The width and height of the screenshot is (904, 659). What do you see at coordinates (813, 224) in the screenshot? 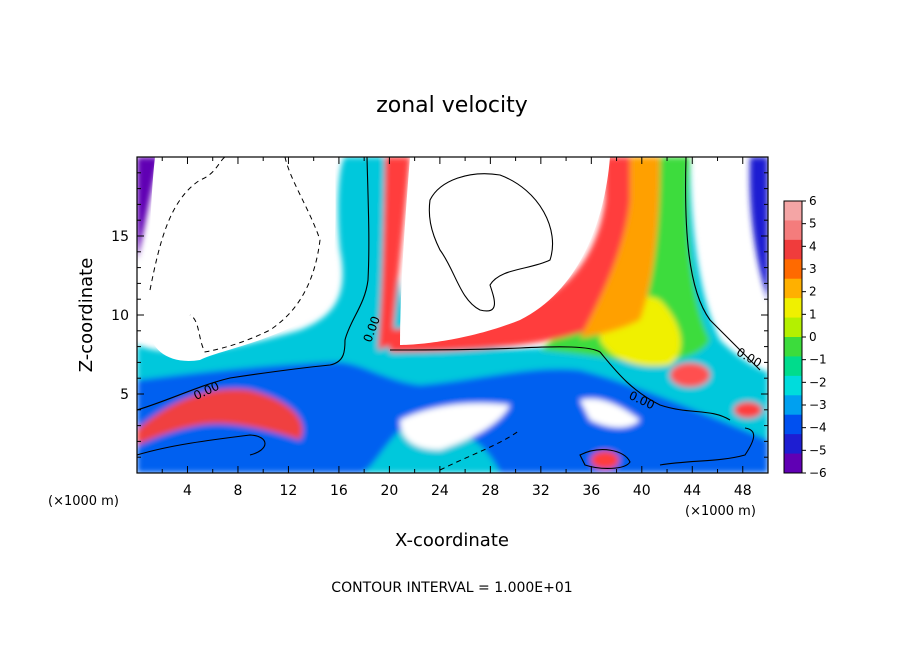
I see `colorbar-label: 5` at bounding box center [813, 224].